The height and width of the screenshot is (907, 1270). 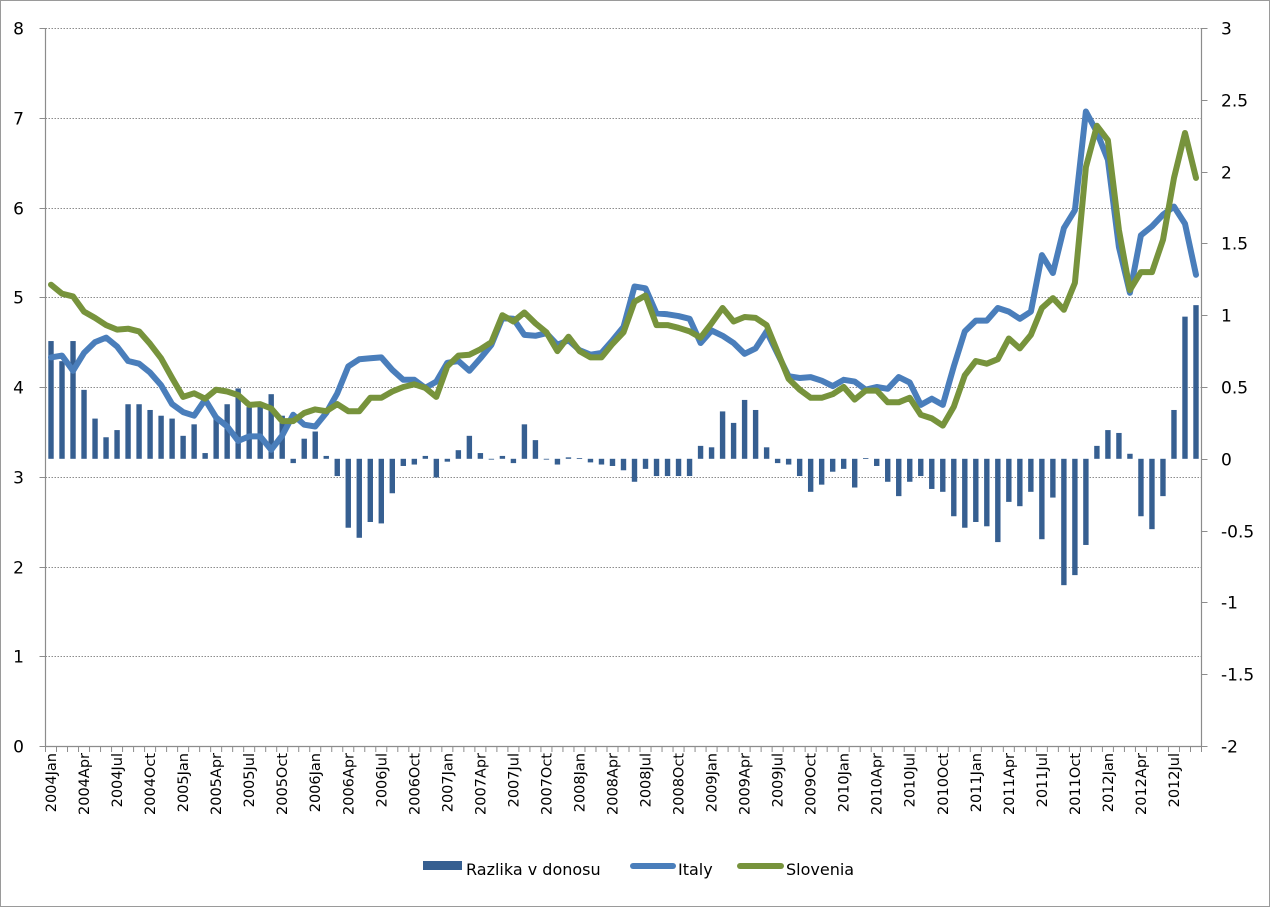 I want to click on legend-label-razlika: Razlika v donosu, so click(x=533, y=869).